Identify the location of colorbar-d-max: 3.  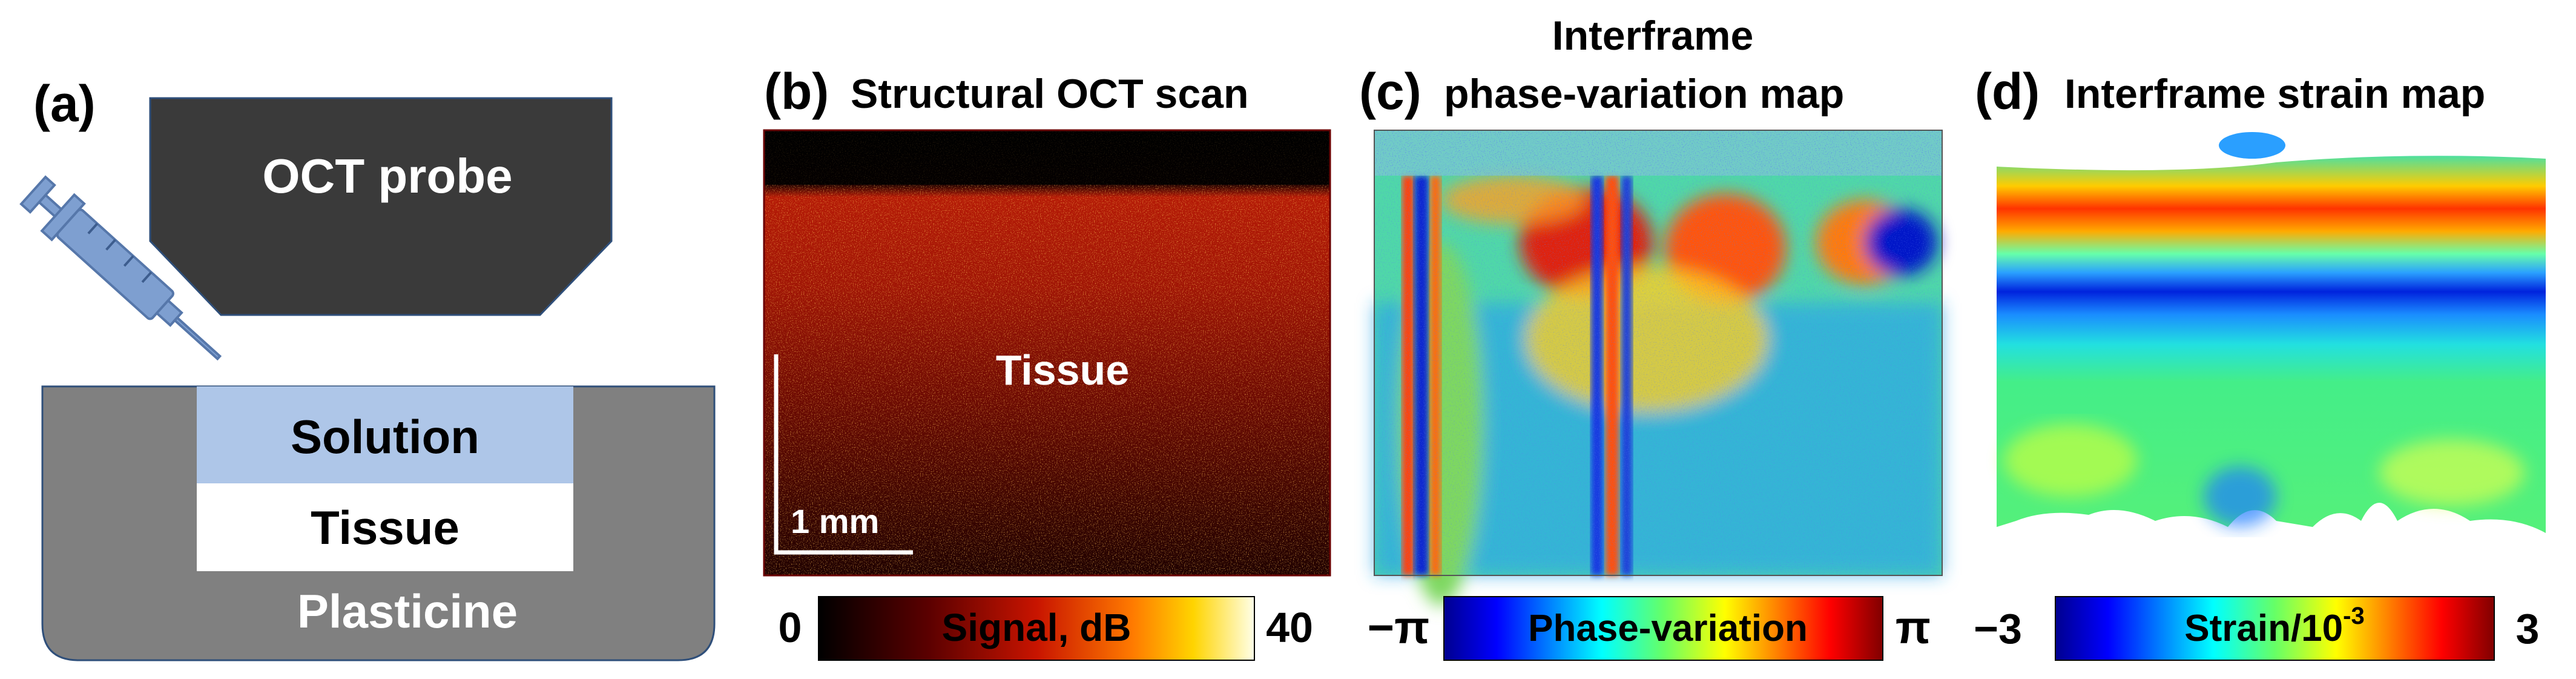
(2528, 628).